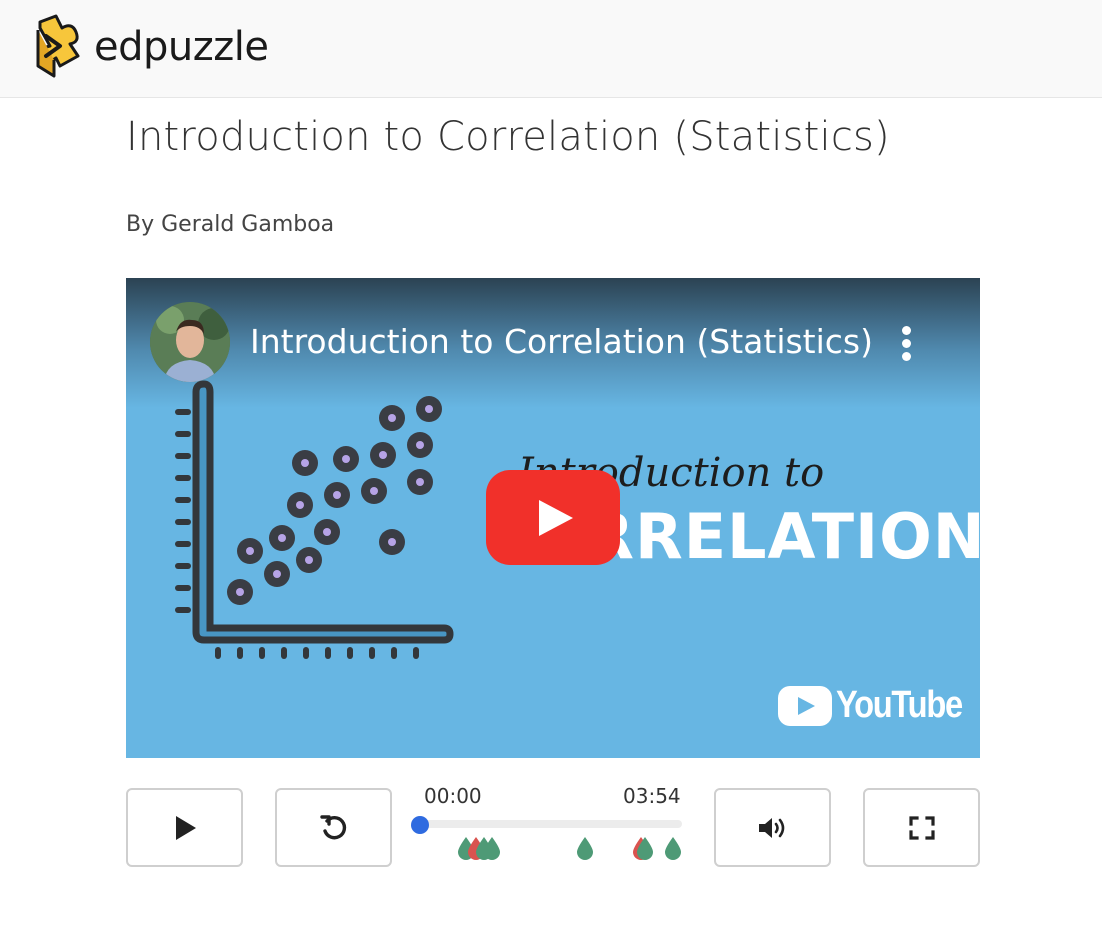 The image size is (1102, 944). Describe the element at coordinates (562, 341) in the screenshot. I see `video-title: Introduction to Correlation (Statistics)` at that location.